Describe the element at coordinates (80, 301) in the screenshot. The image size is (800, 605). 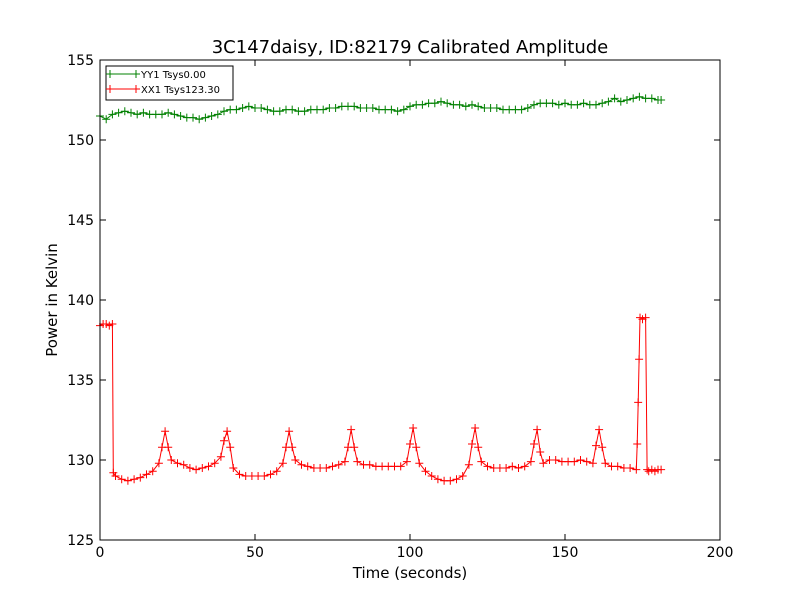
I see `y-tick-label: 140` at that location.